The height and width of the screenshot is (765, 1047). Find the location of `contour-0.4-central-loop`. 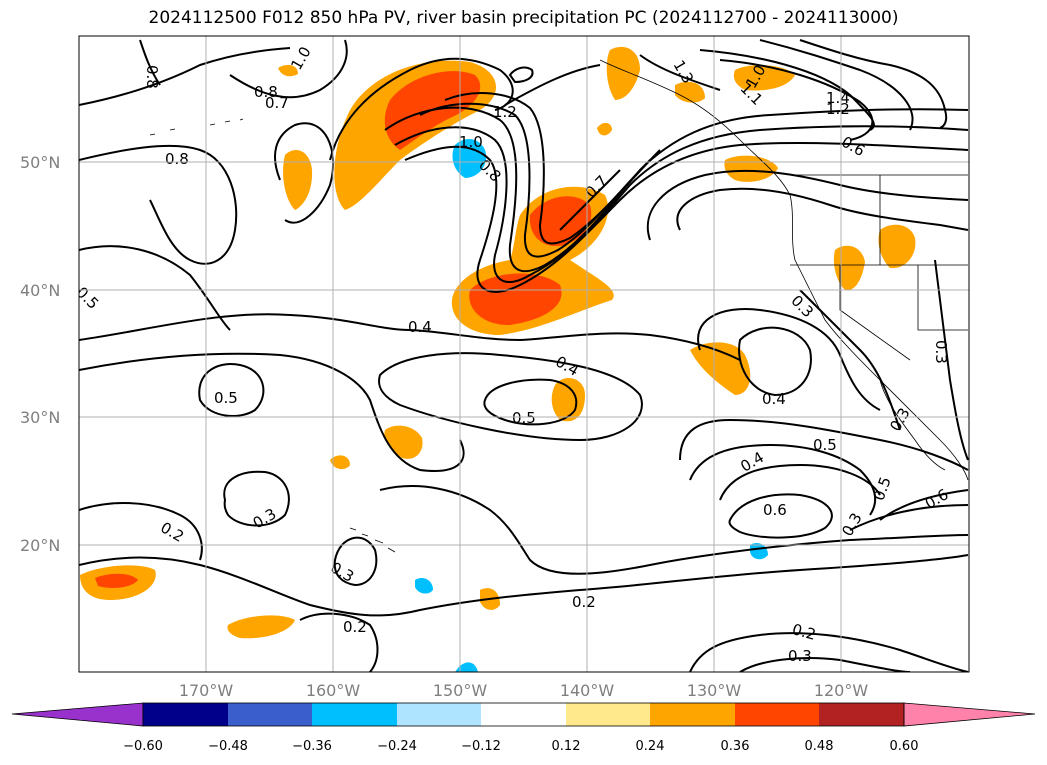

contour-0.4-central-loop is located at coordinates (510, 397).